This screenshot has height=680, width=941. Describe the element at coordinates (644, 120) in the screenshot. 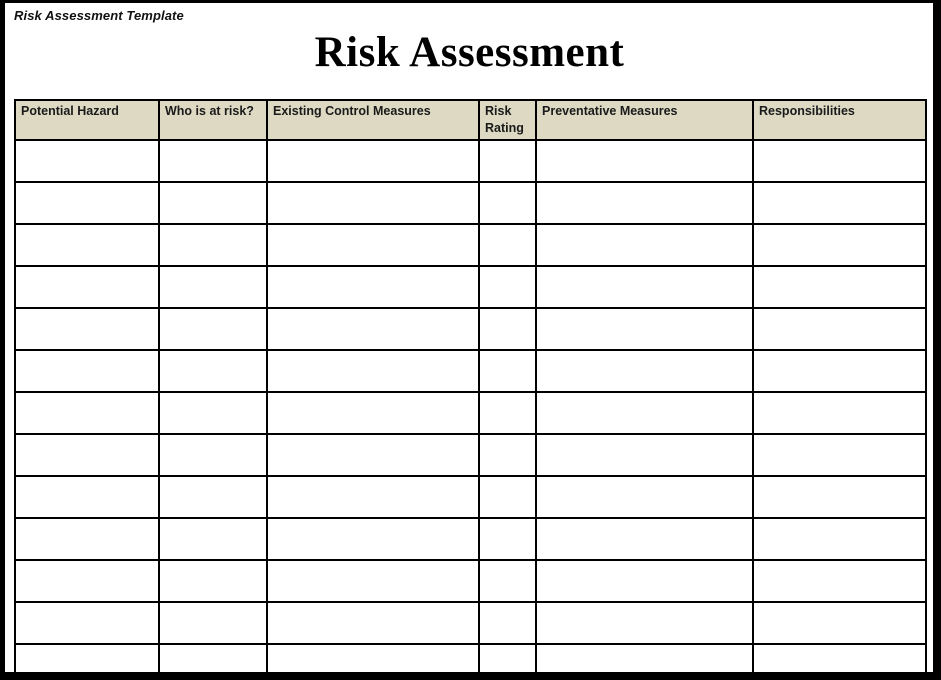

I see `col-header-preventative-measures: Preventative Measures` at that location.